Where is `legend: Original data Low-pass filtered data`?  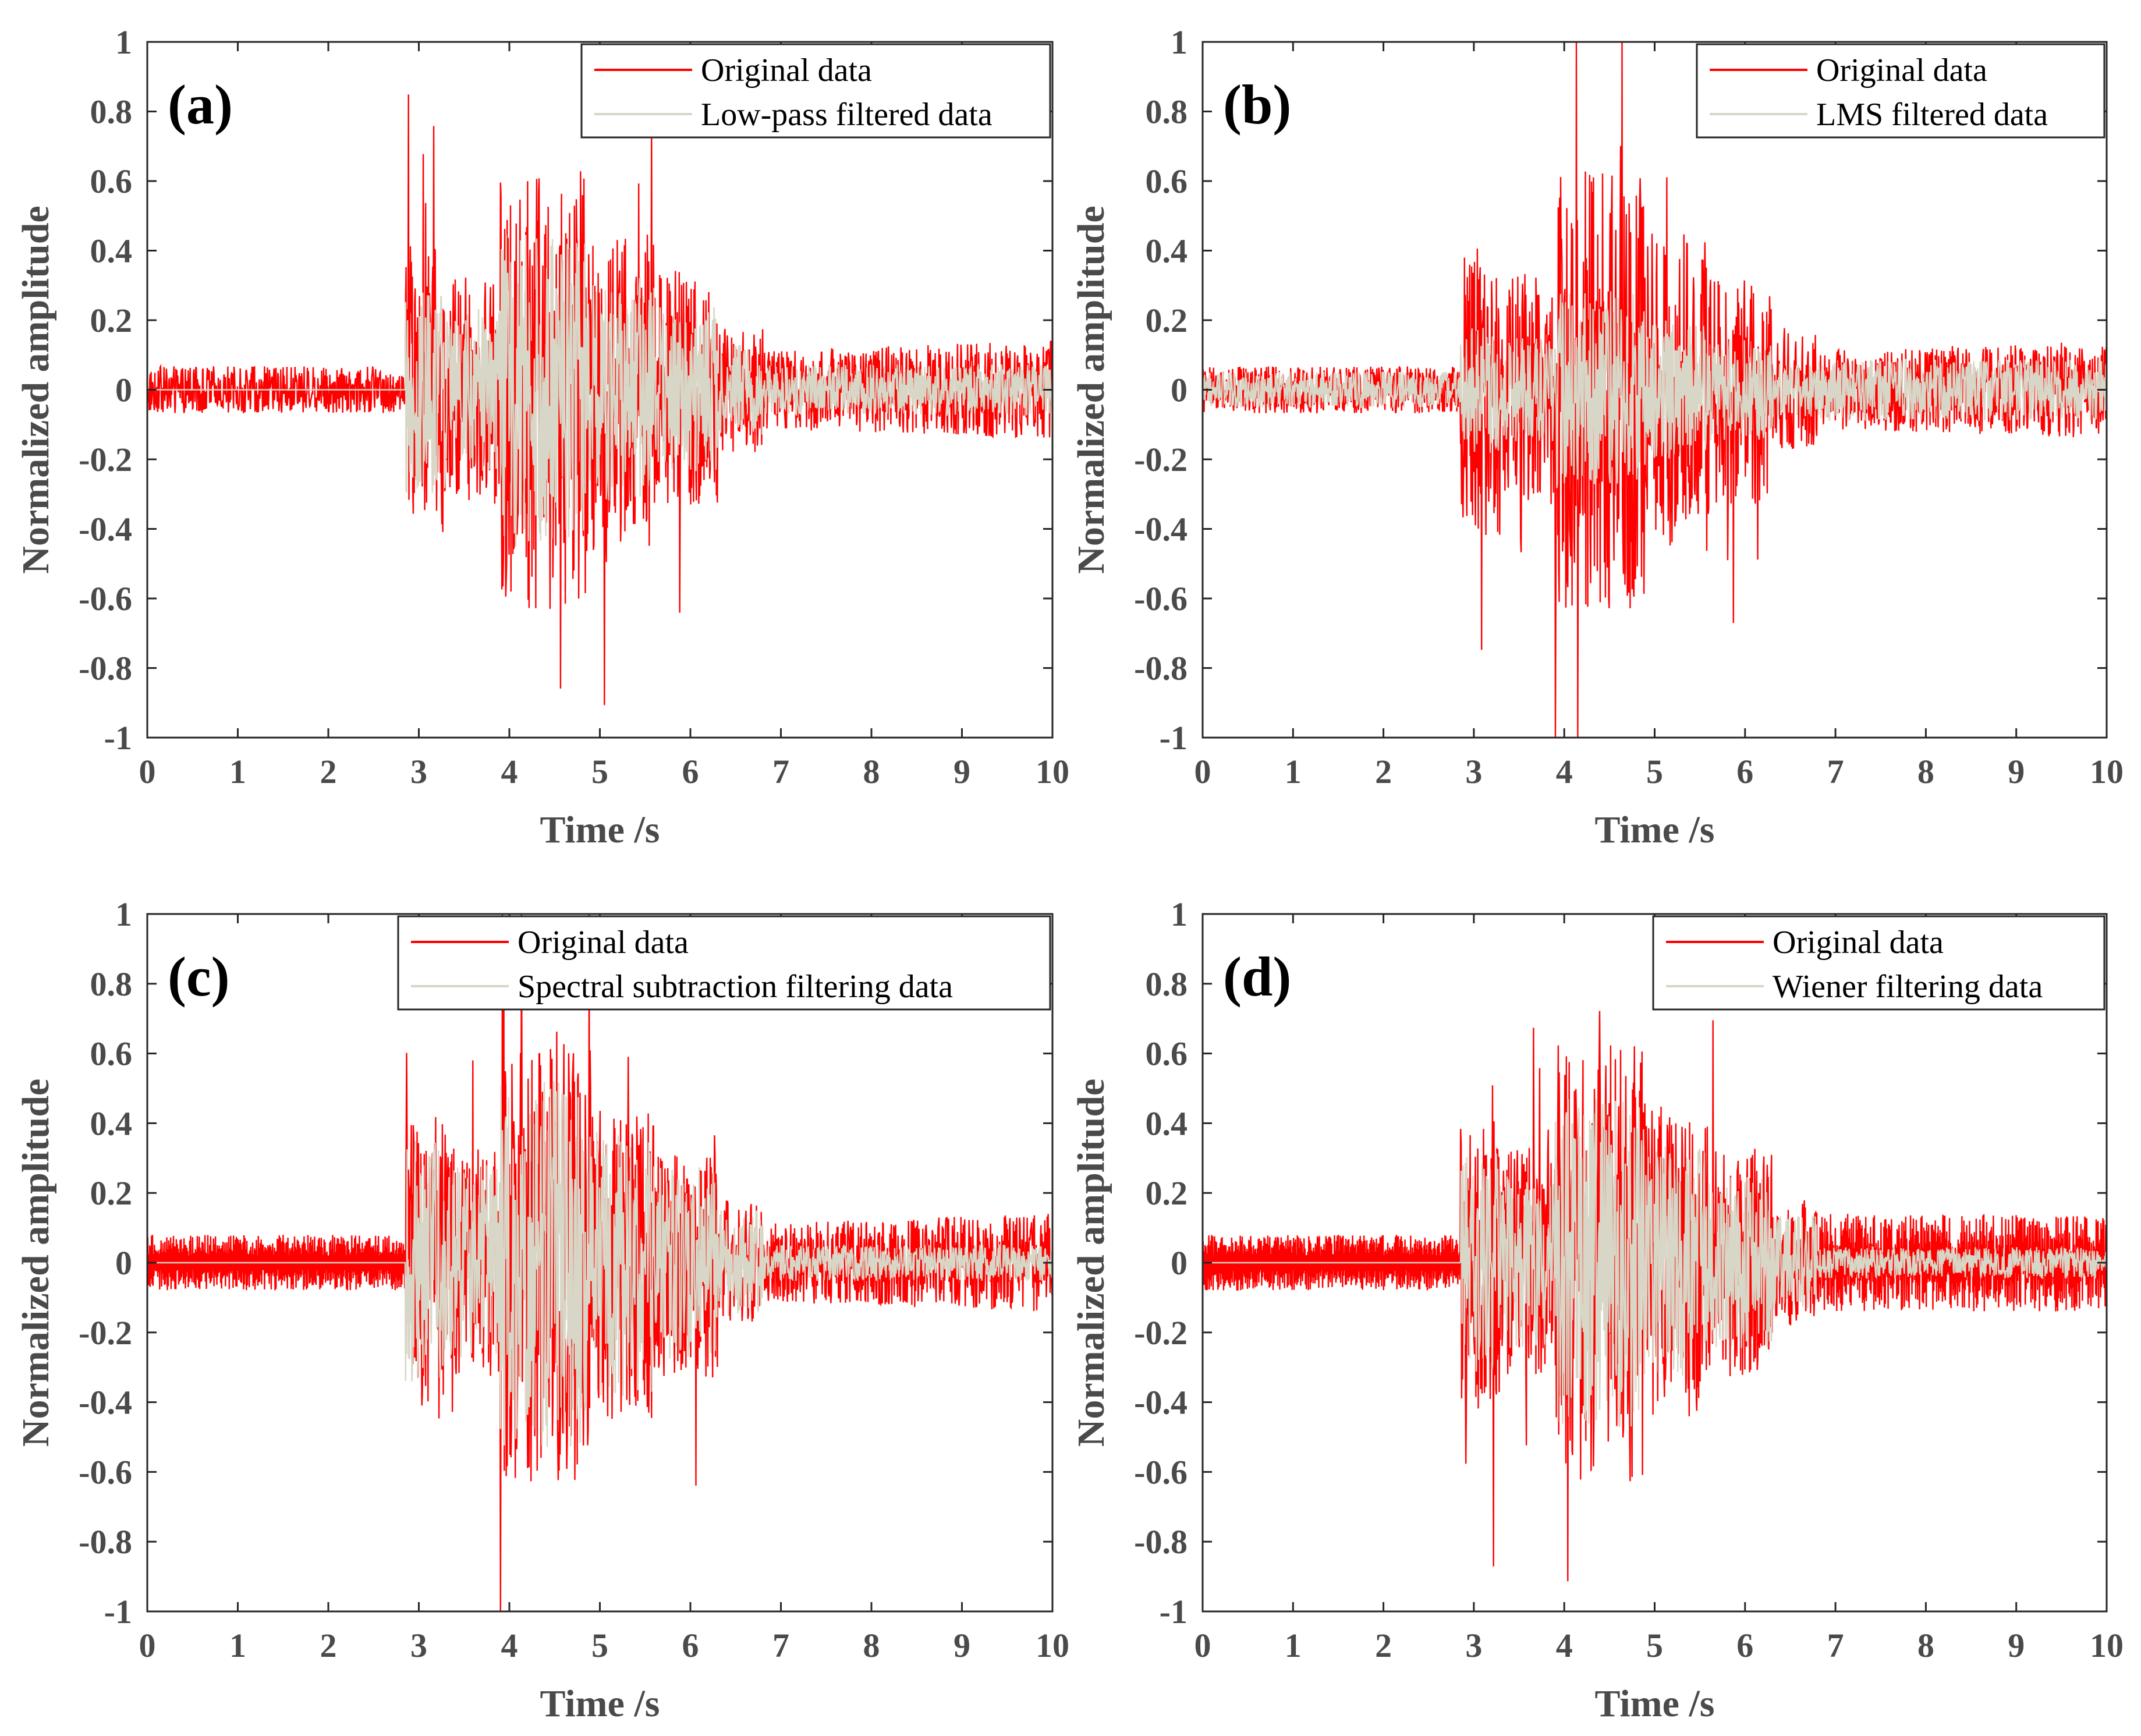 legend: Original data Low-pass filtered data is located at coordinates (815, 91).